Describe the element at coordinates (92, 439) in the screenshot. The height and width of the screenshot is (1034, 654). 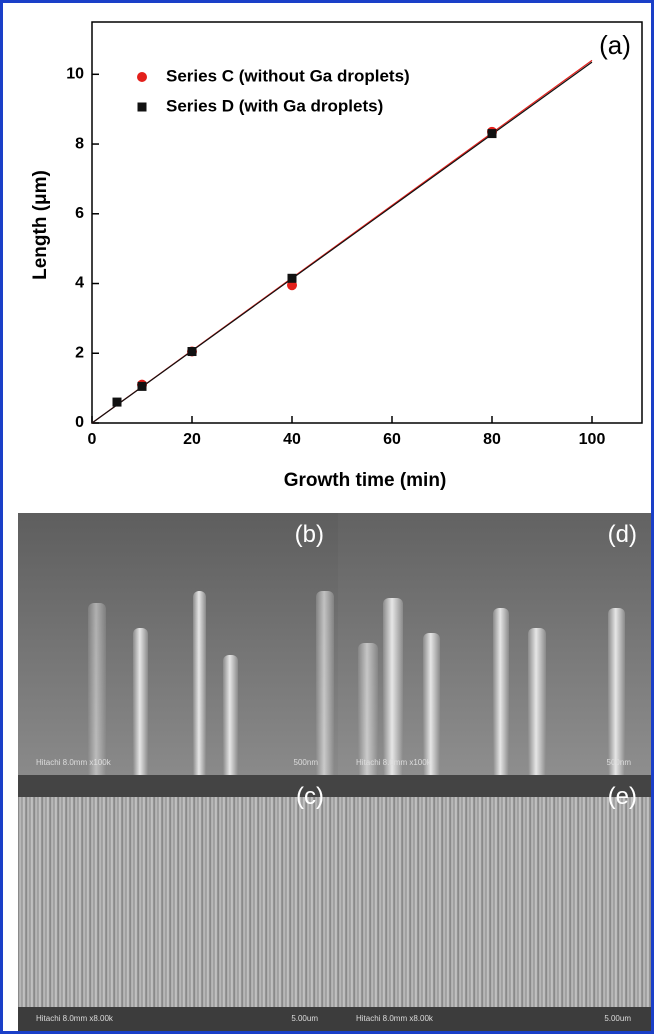
I see `x-tick-label: 0` at that location.